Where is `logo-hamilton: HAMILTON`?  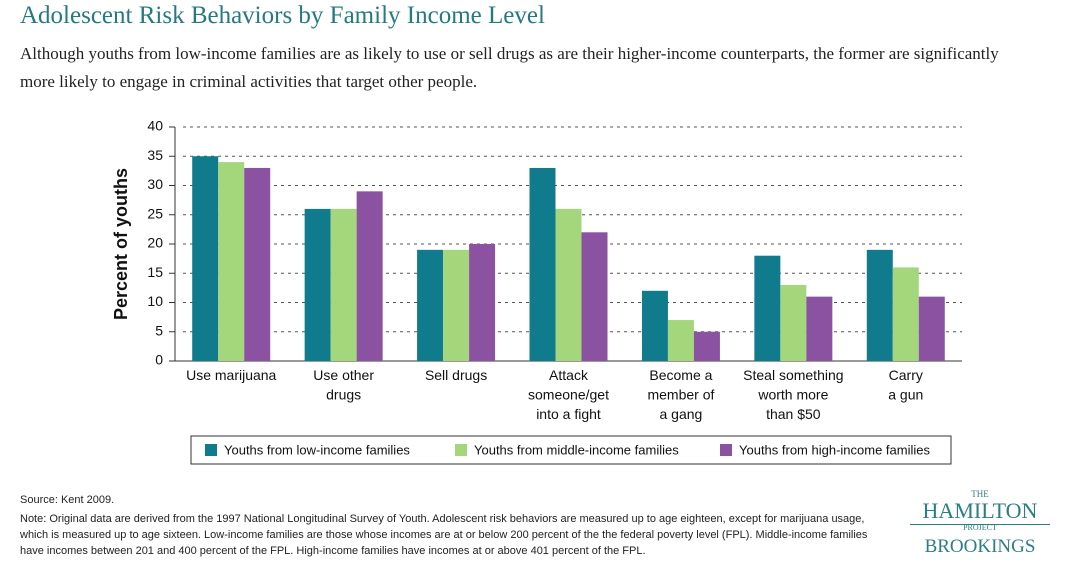
logo-hamilton: HAMILTON is located at coordinates (980, 511).